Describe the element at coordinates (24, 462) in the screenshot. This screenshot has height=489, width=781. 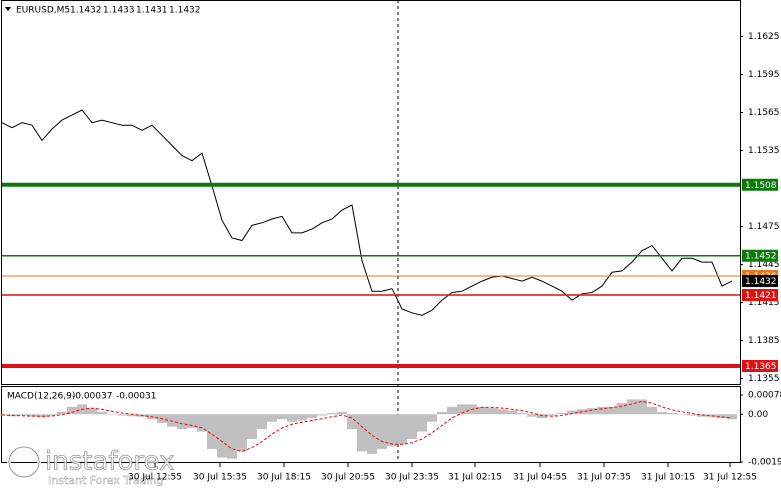
I see `logo-outline` at that location.